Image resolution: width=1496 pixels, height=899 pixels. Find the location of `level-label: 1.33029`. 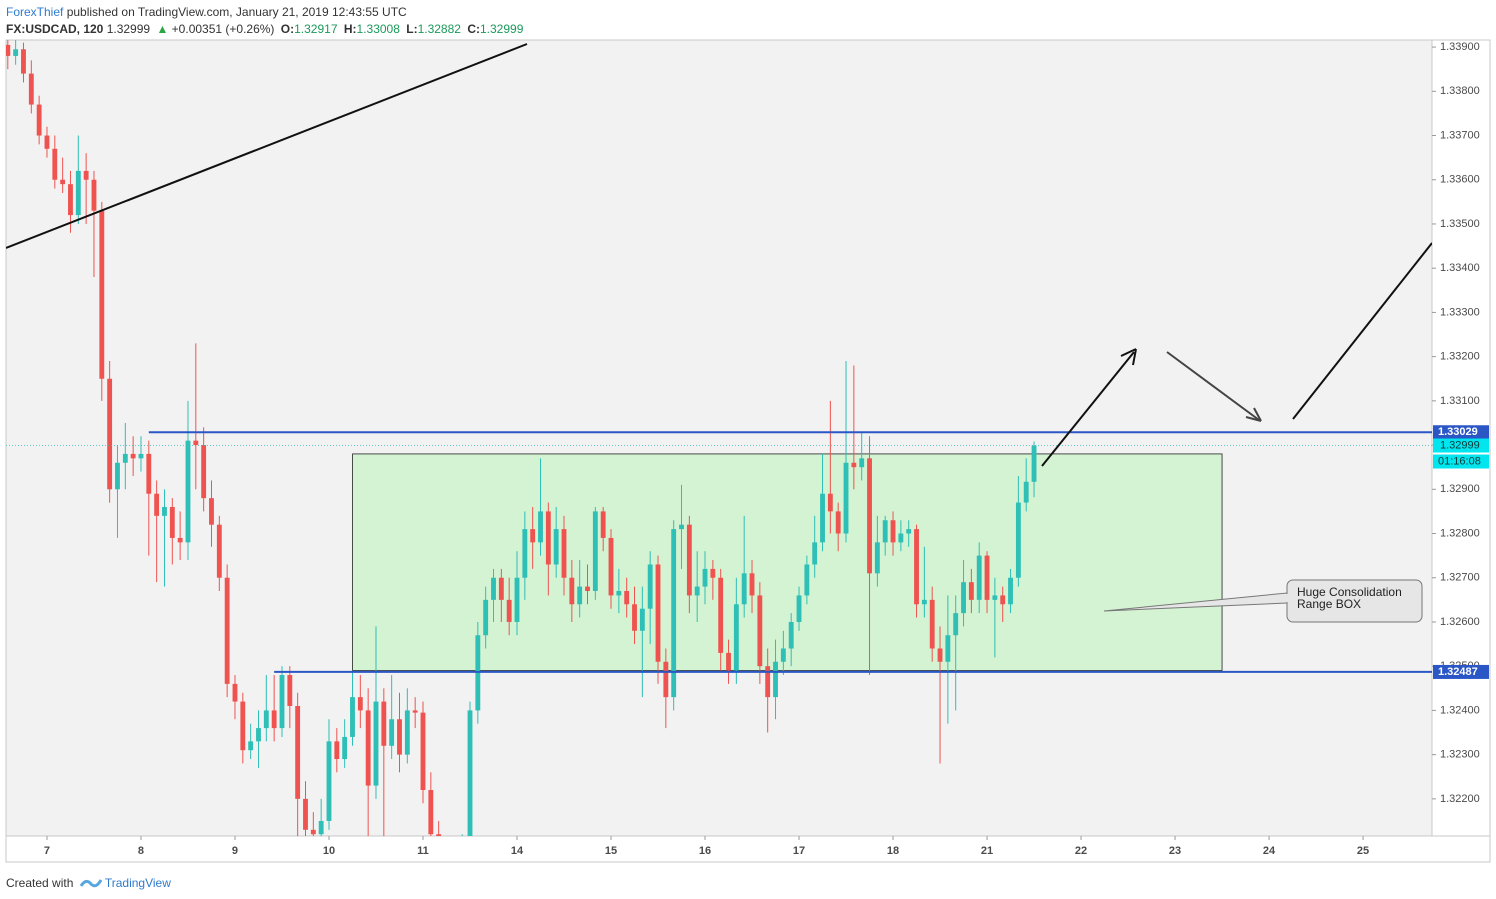

level-label: 1.33029 is located at coordinates (1458, 432).